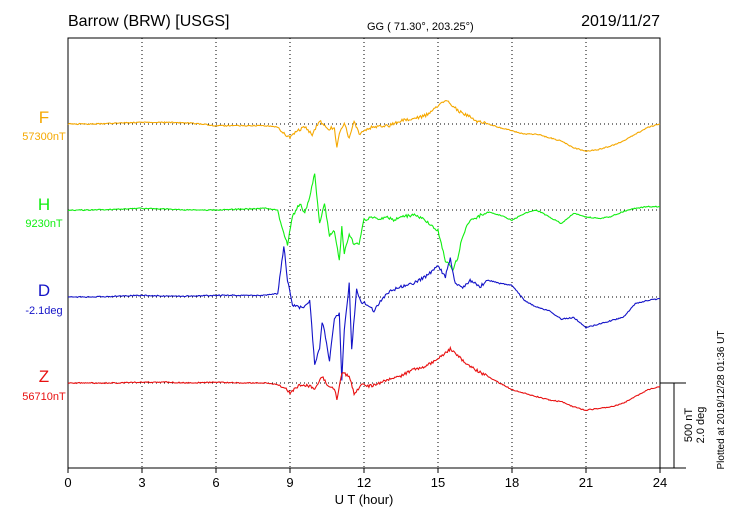 This screenshot has width=730, height=520. I want to click on series-label-H: H, so click(44, 204).